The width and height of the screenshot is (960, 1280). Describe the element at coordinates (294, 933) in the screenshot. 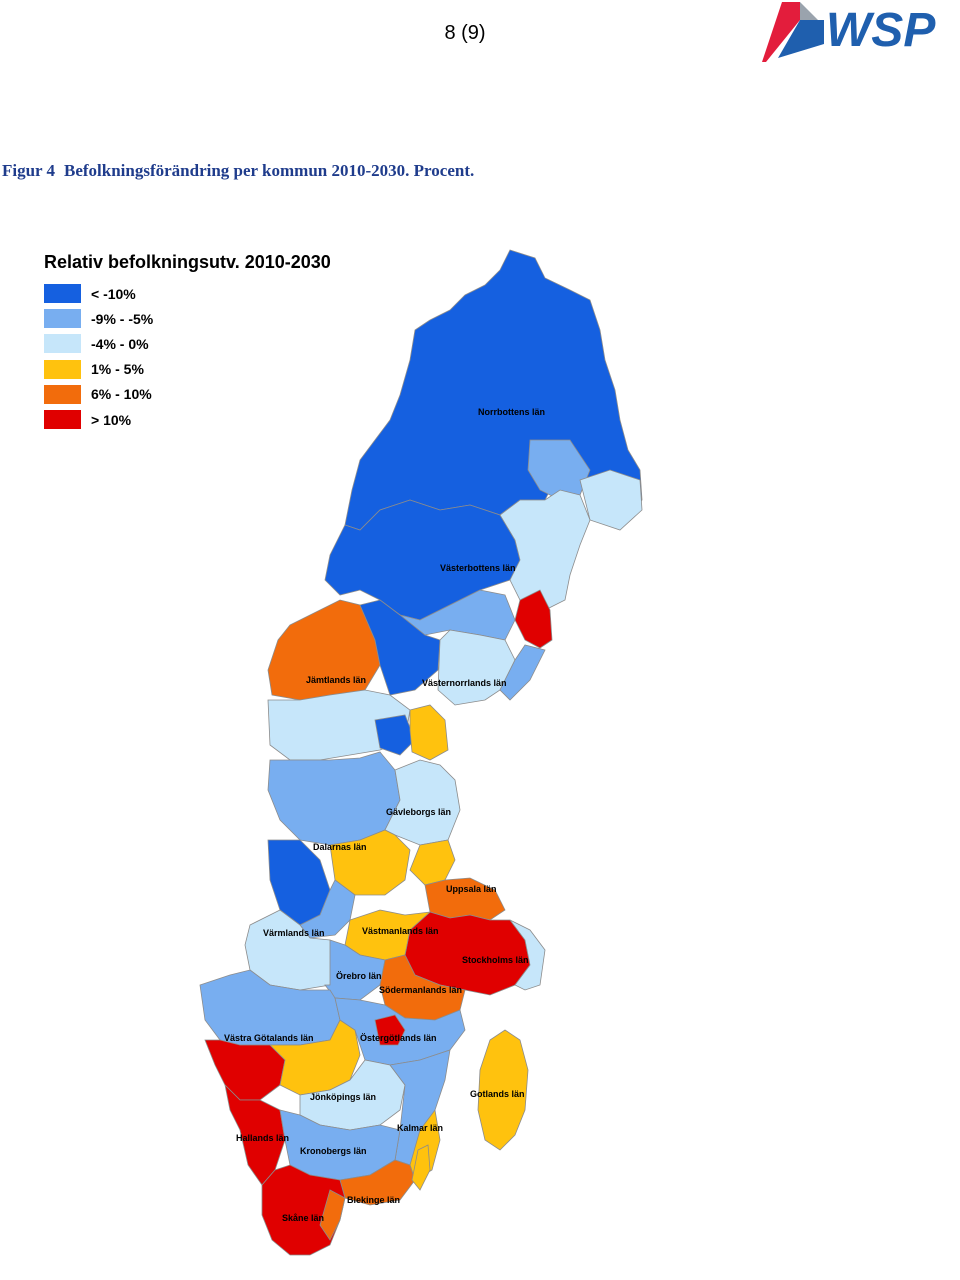

I see `county-label: Värmlands län` at that location.